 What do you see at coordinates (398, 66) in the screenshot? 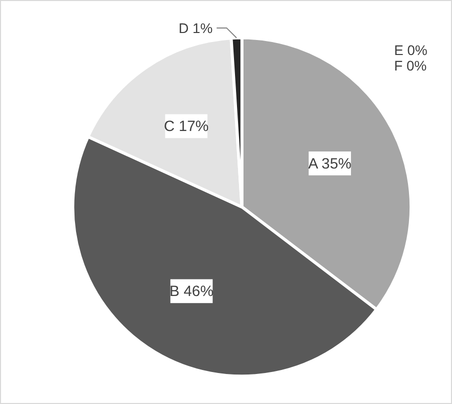
I see `category-label: F` at bounding box center [398, 66].